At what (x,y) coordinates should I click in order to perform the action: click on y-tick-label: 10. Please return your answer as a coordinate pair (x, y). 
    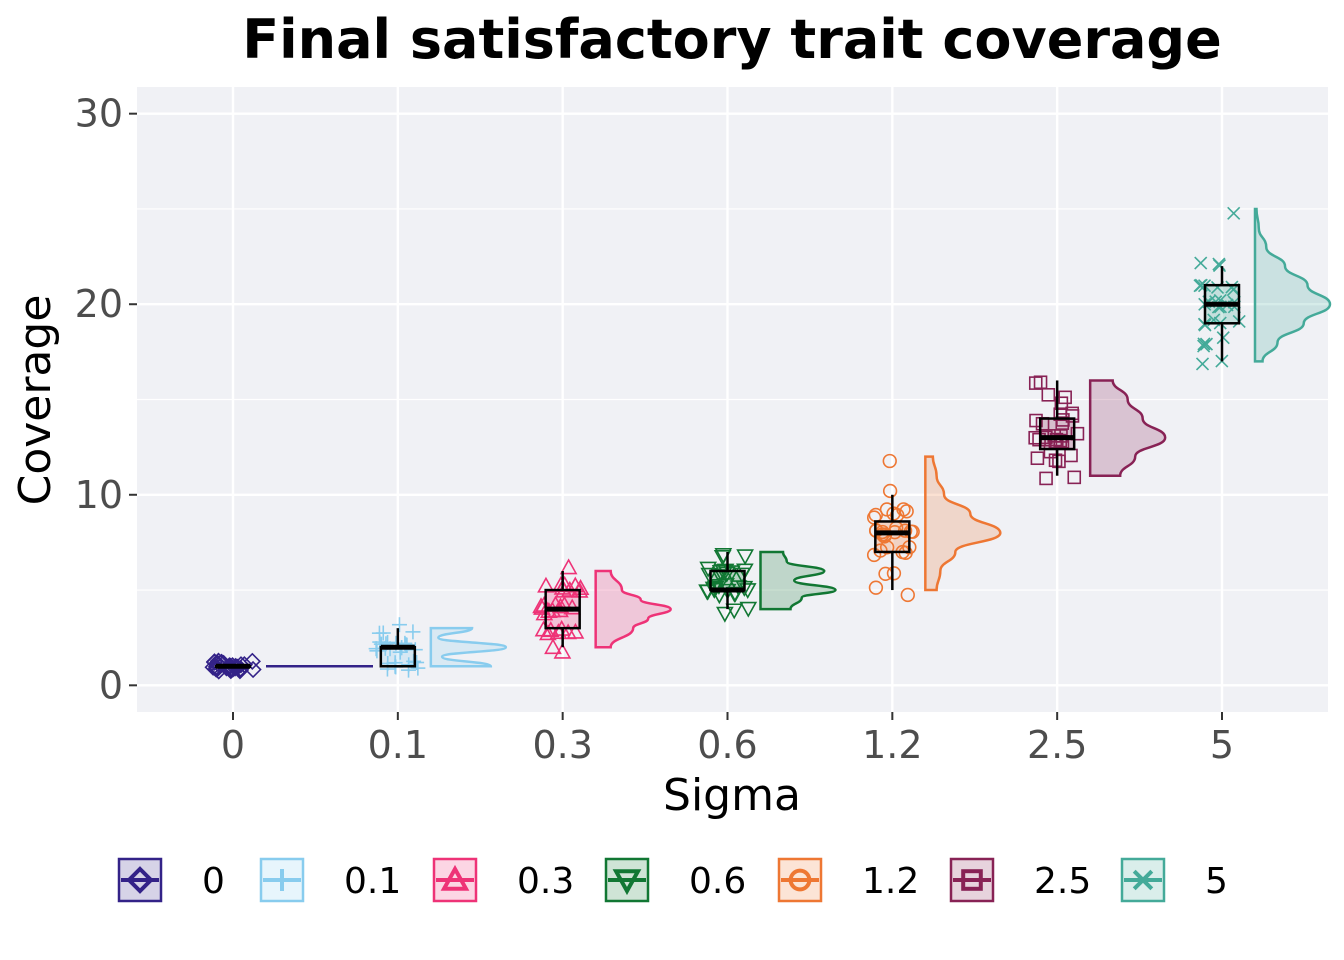
    Looking at the image, I should click on (99, 495).